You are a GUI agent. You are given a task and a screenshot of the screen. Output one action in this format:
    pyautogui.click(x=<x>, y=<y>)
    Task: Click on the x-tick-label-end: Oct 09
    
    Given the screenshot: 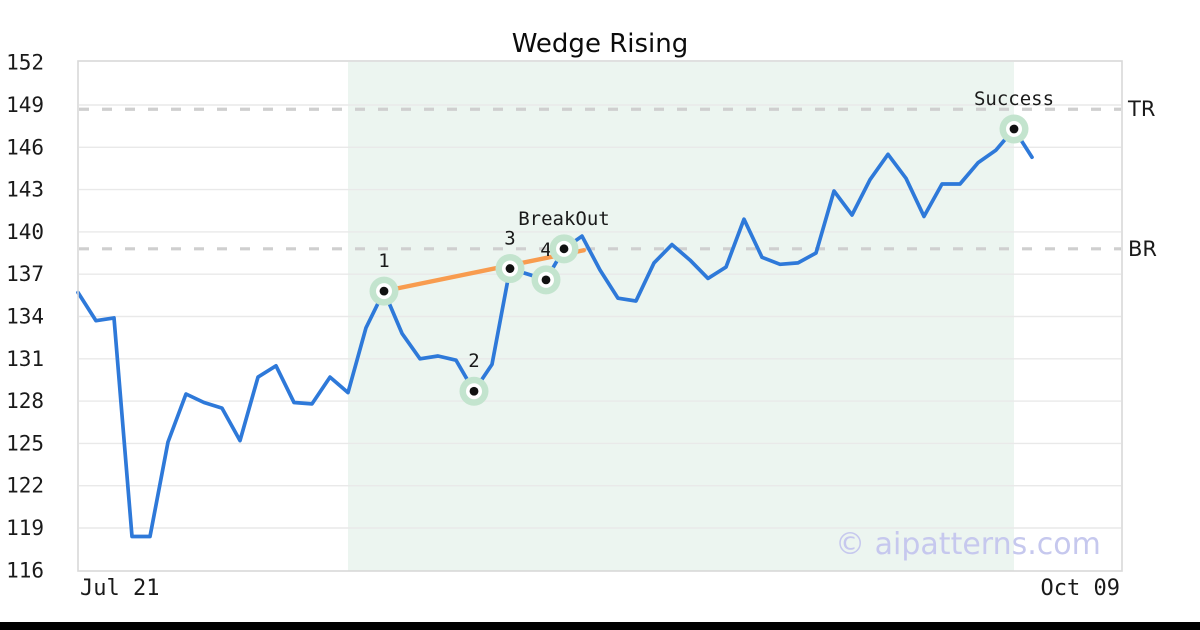 What is the action you would take?
    pyautogui.click(x=1080, y=588)
    